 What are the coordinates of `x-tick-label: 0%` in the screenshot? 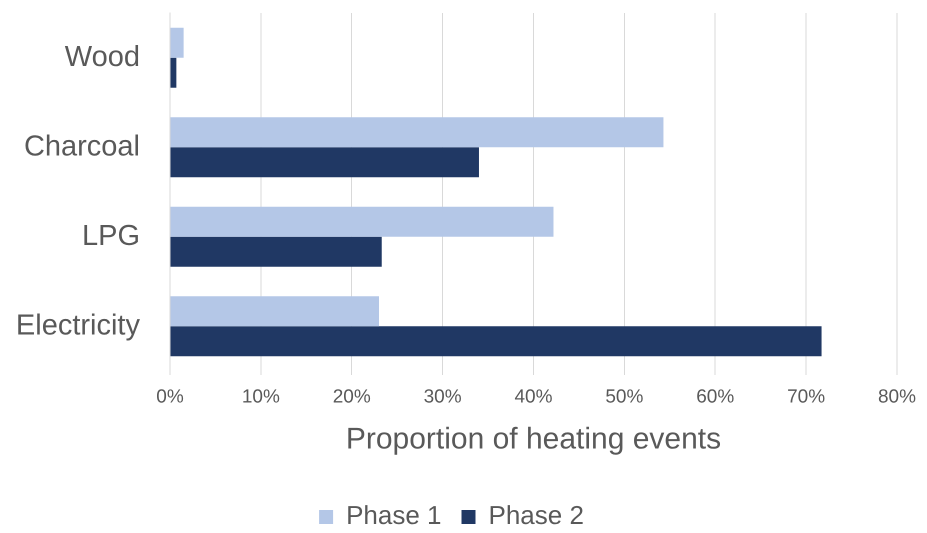 It's located at (170, 397).